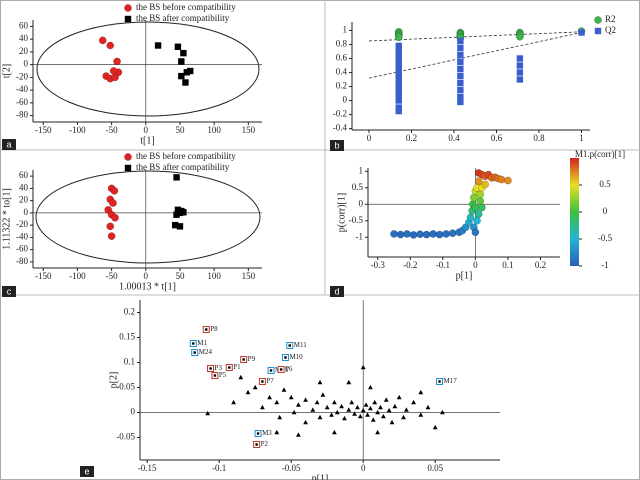 The height and width of the screenshot is (480, 640). What do you see at coordinates (147, 140) in the screenshot?
I see `x-axis-label: t[1]` at bounding box center [147, 140].